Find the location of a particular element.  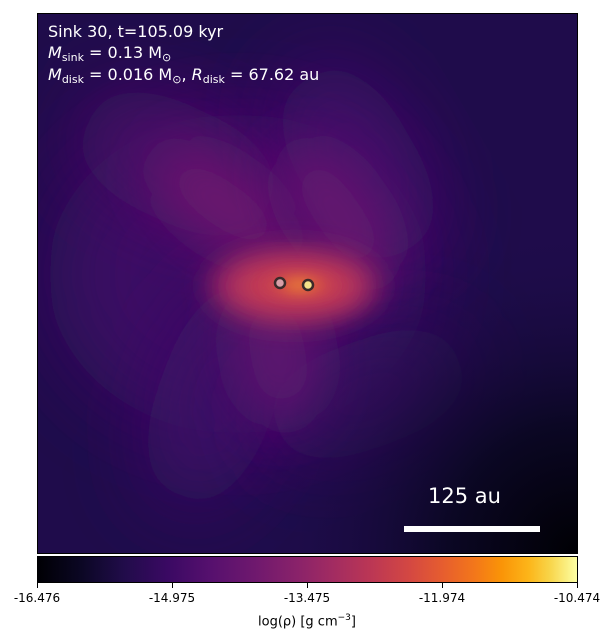

sink-mass-unit: ⊙ is located at coordinates (167, 57).